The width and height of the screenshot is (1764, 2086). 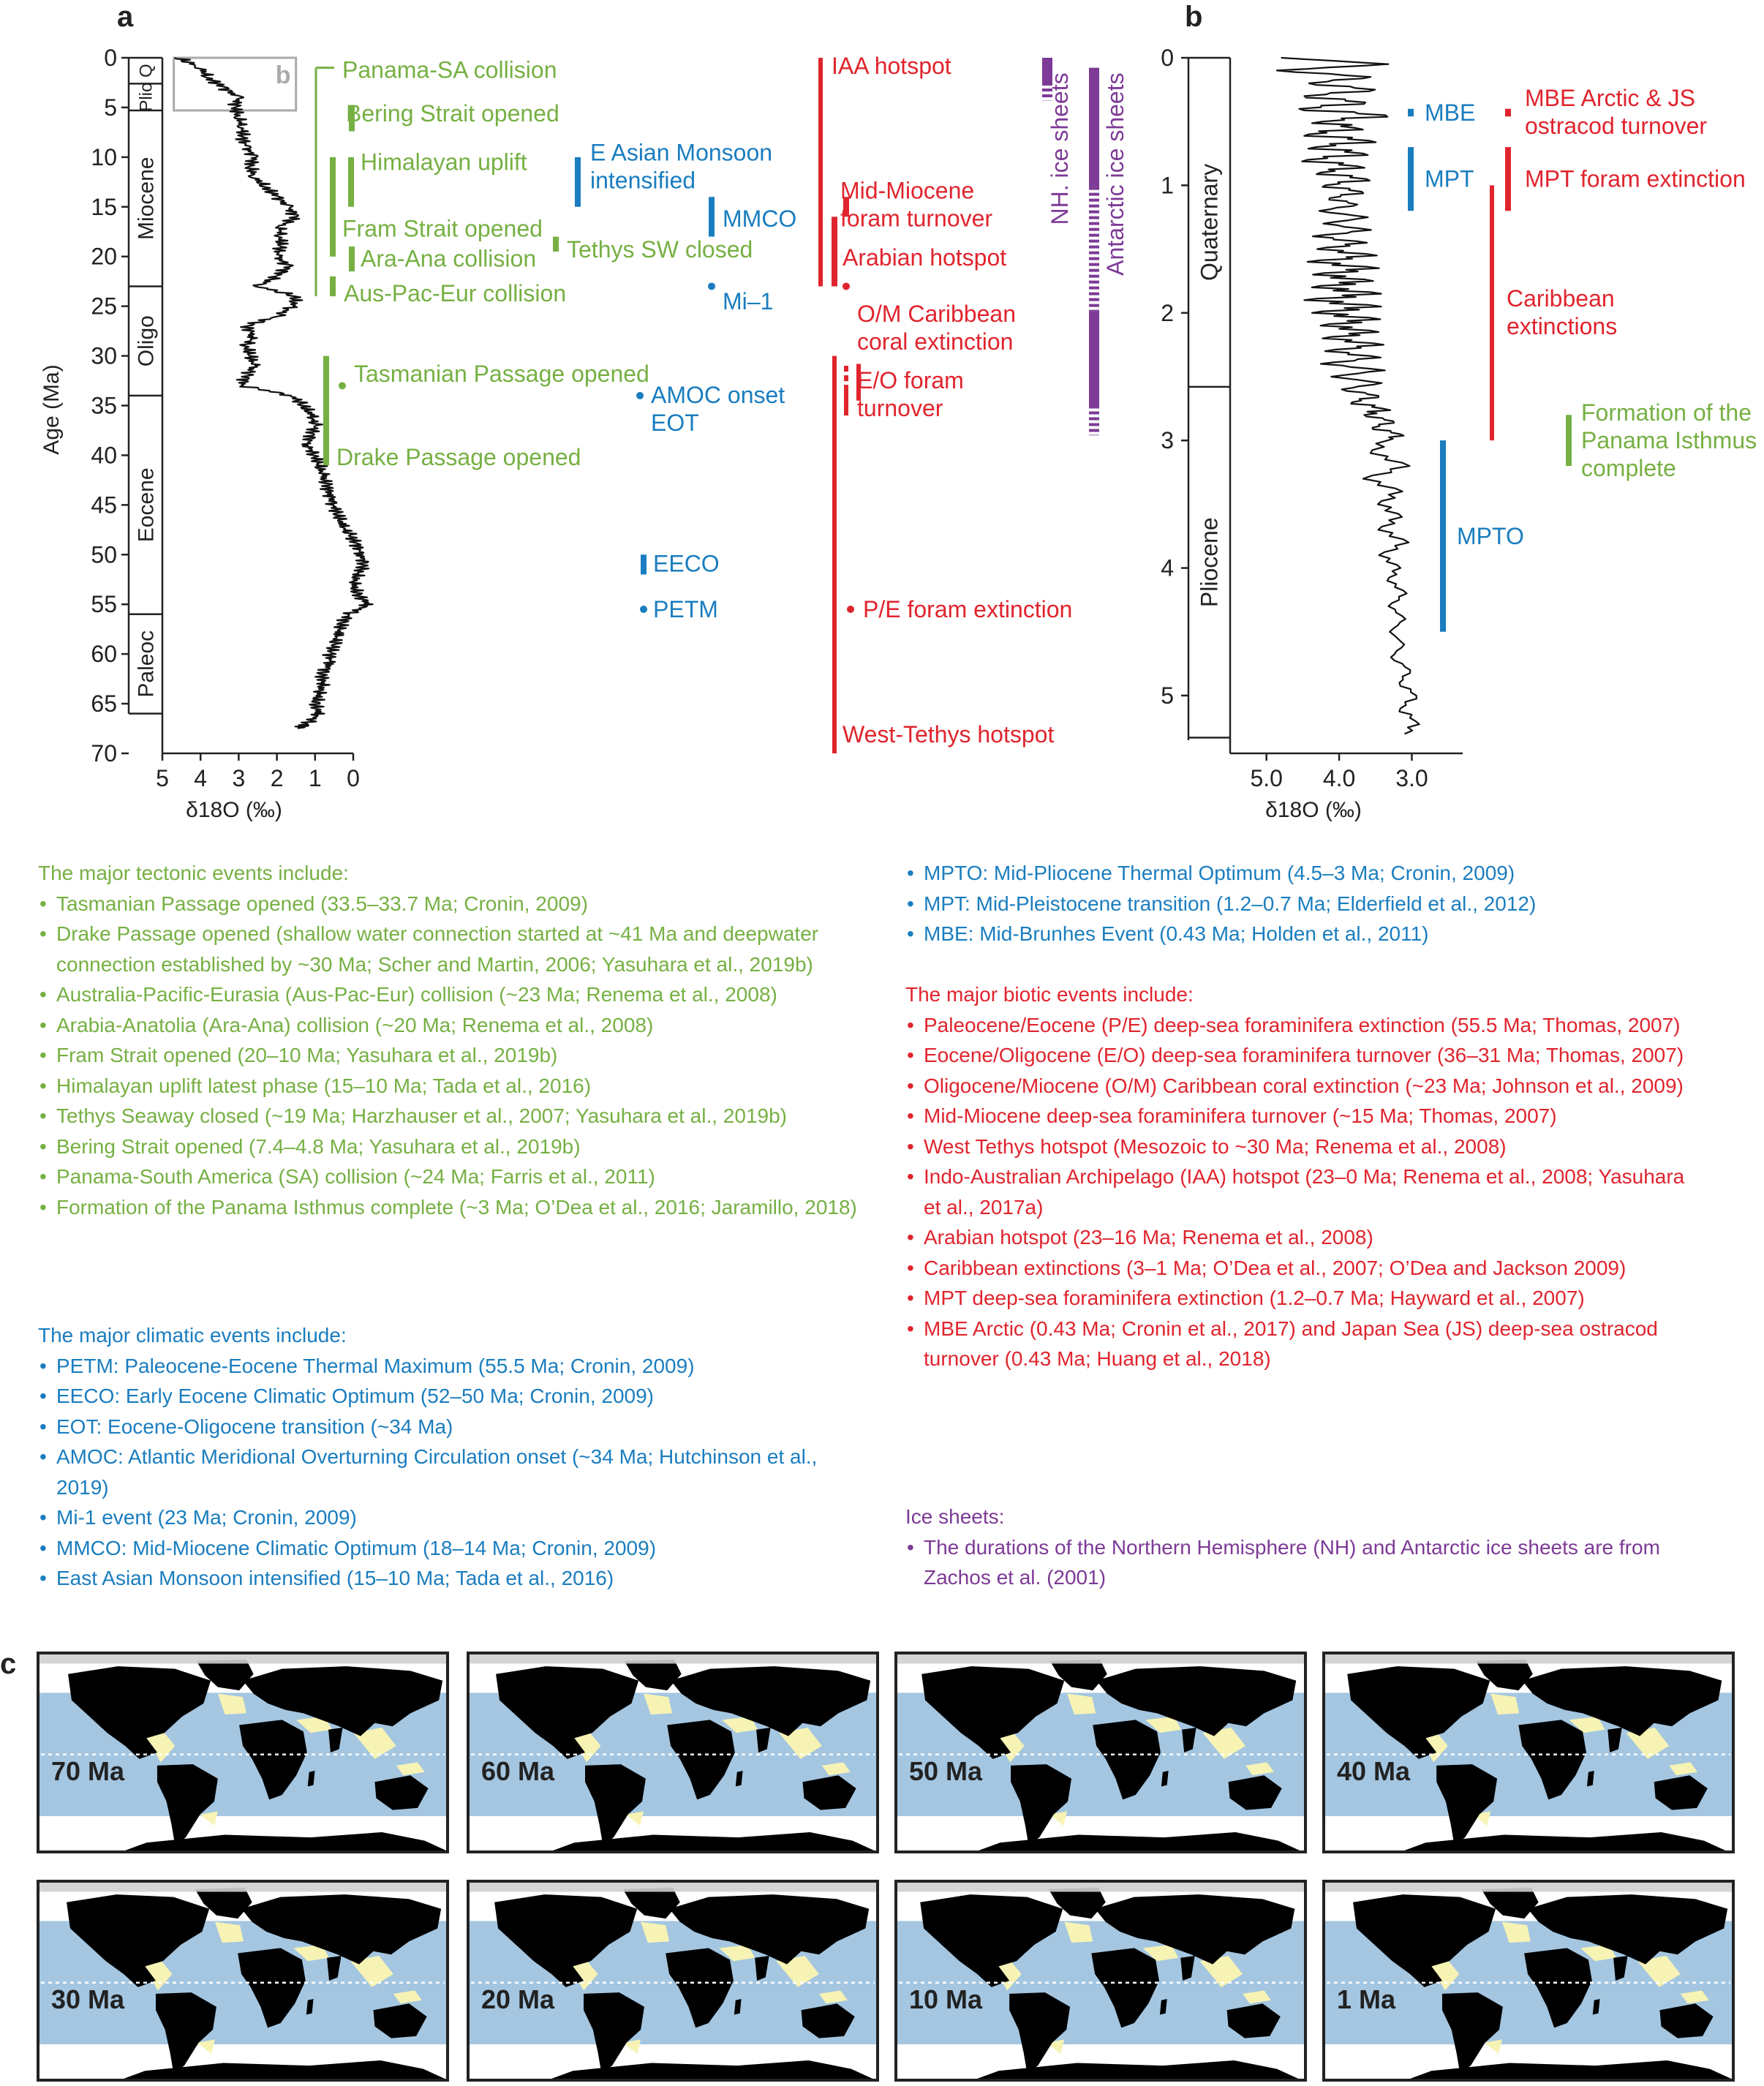 What do you see at coordinates (907, 190) in the screenshot?
I see `event-label: Mid-Miocene` at bounding box center [907, 190].